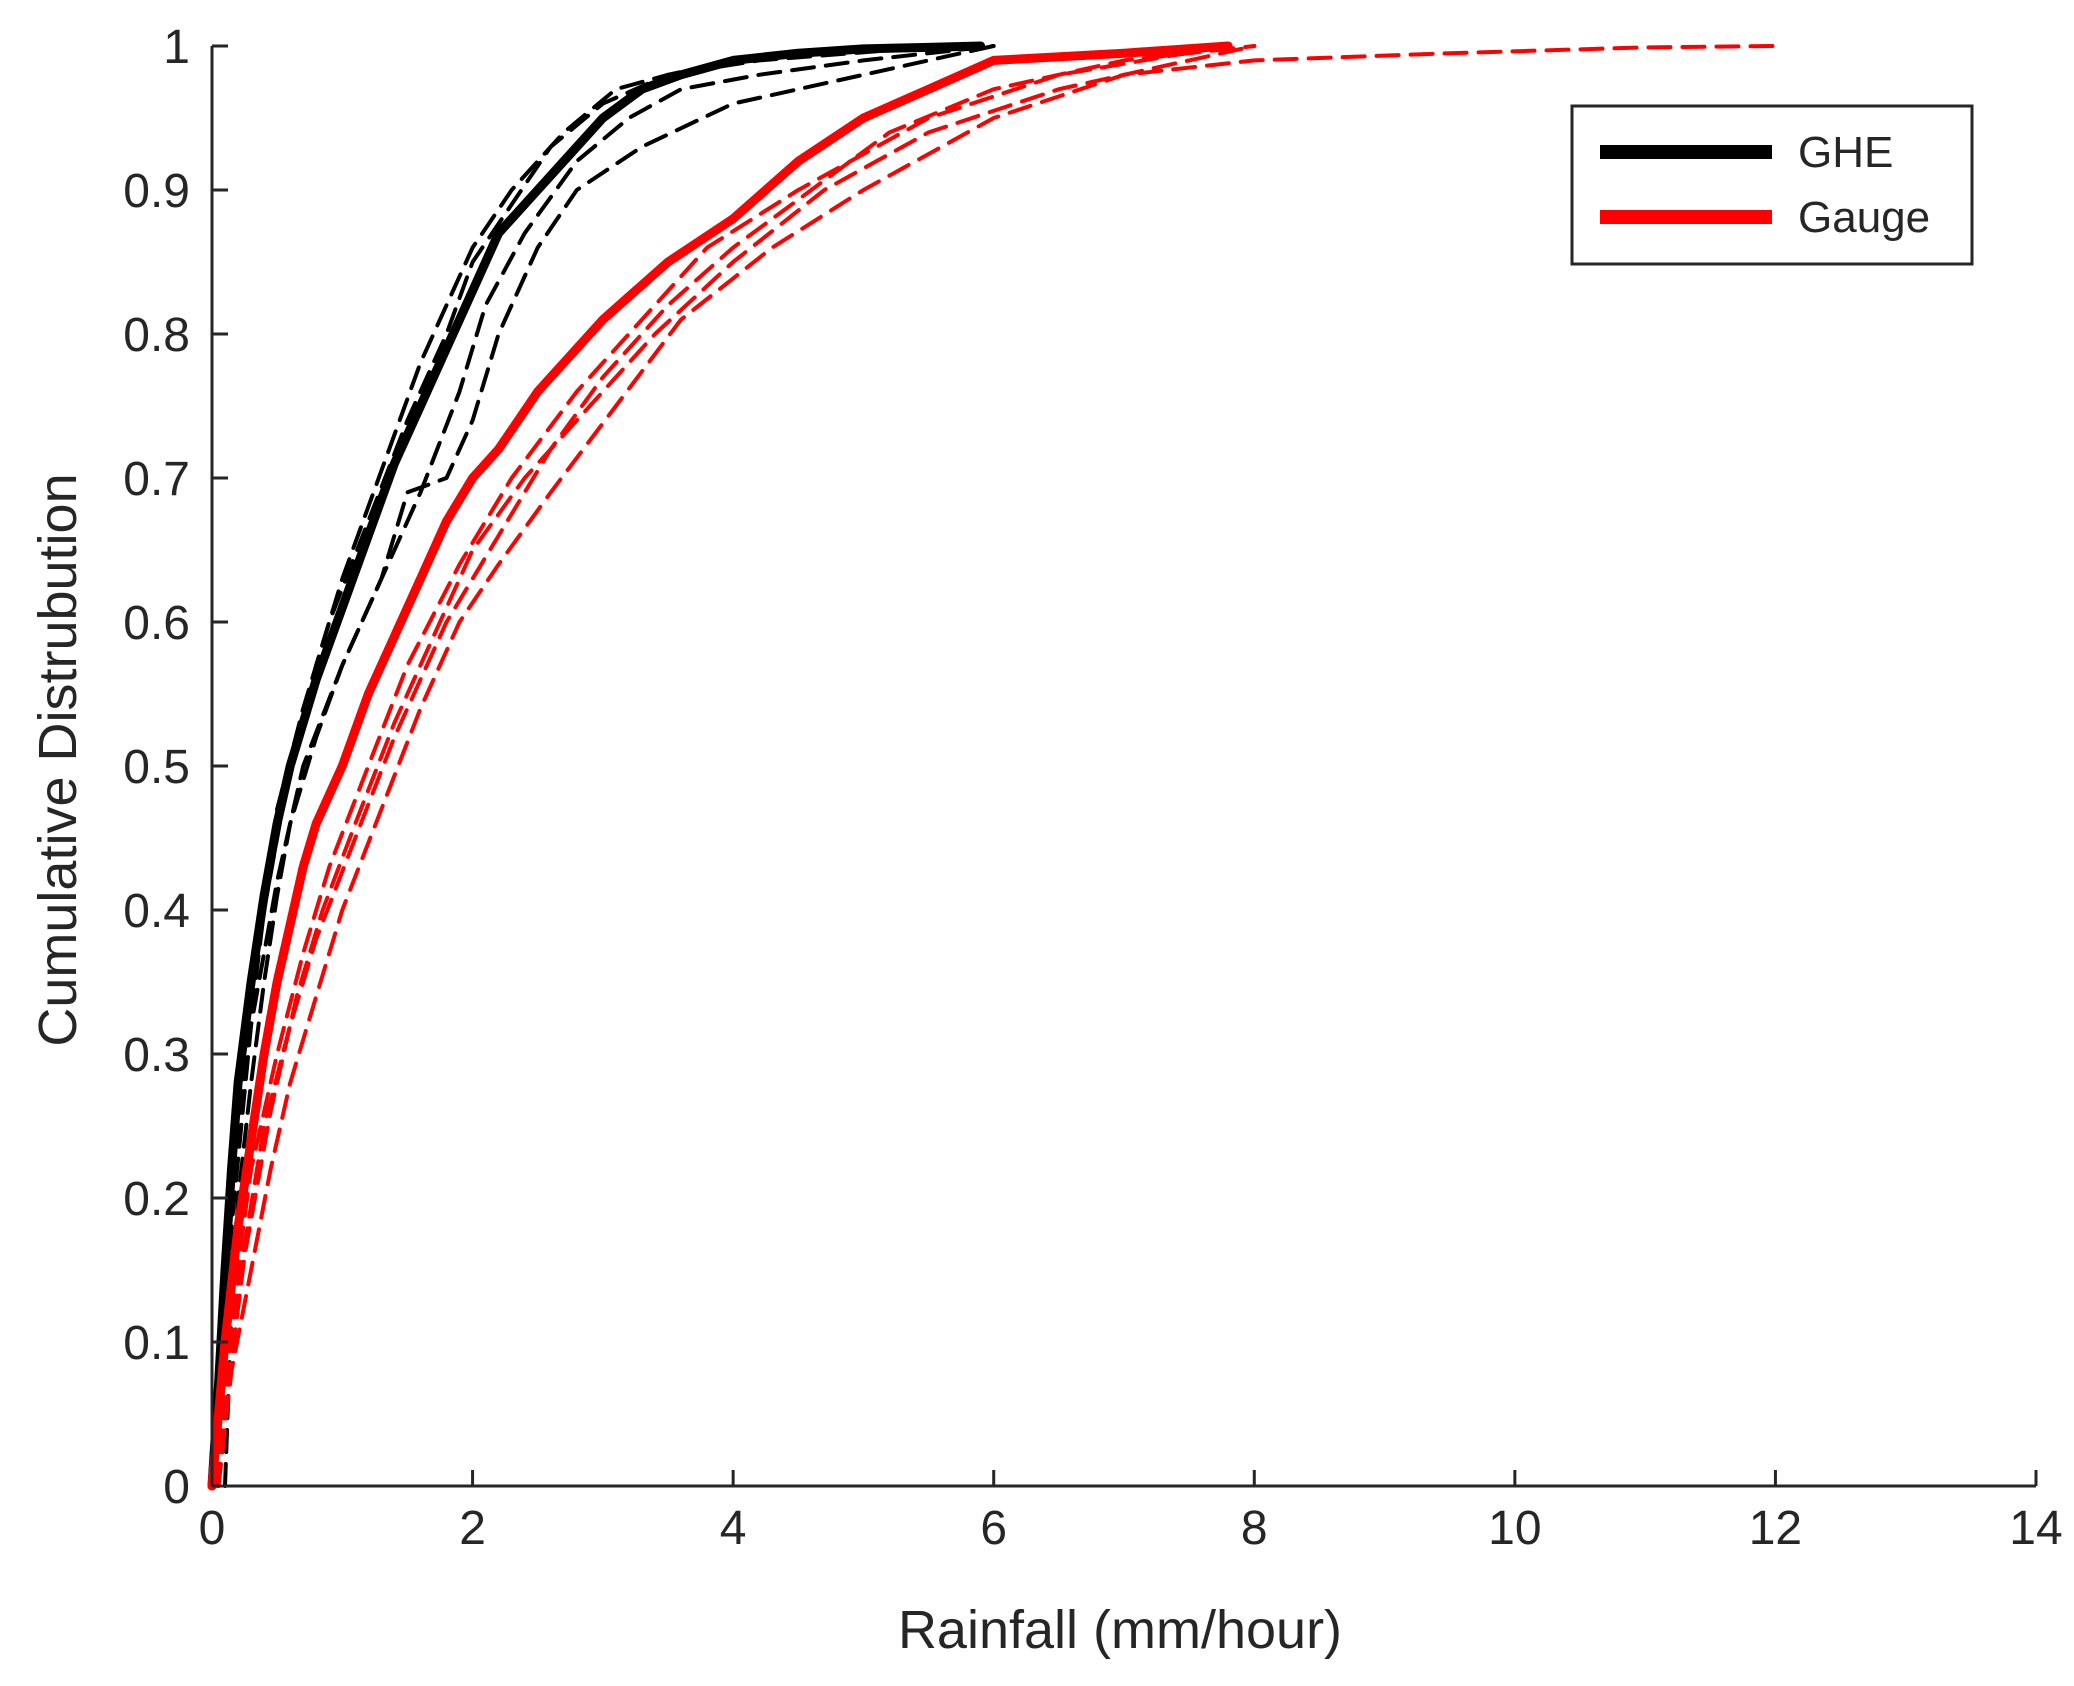 The image size is (2074, 1686). Describe the element at coordinates (176, 1487) in the screenshot. I see `y-tick-label: 0` at that location.